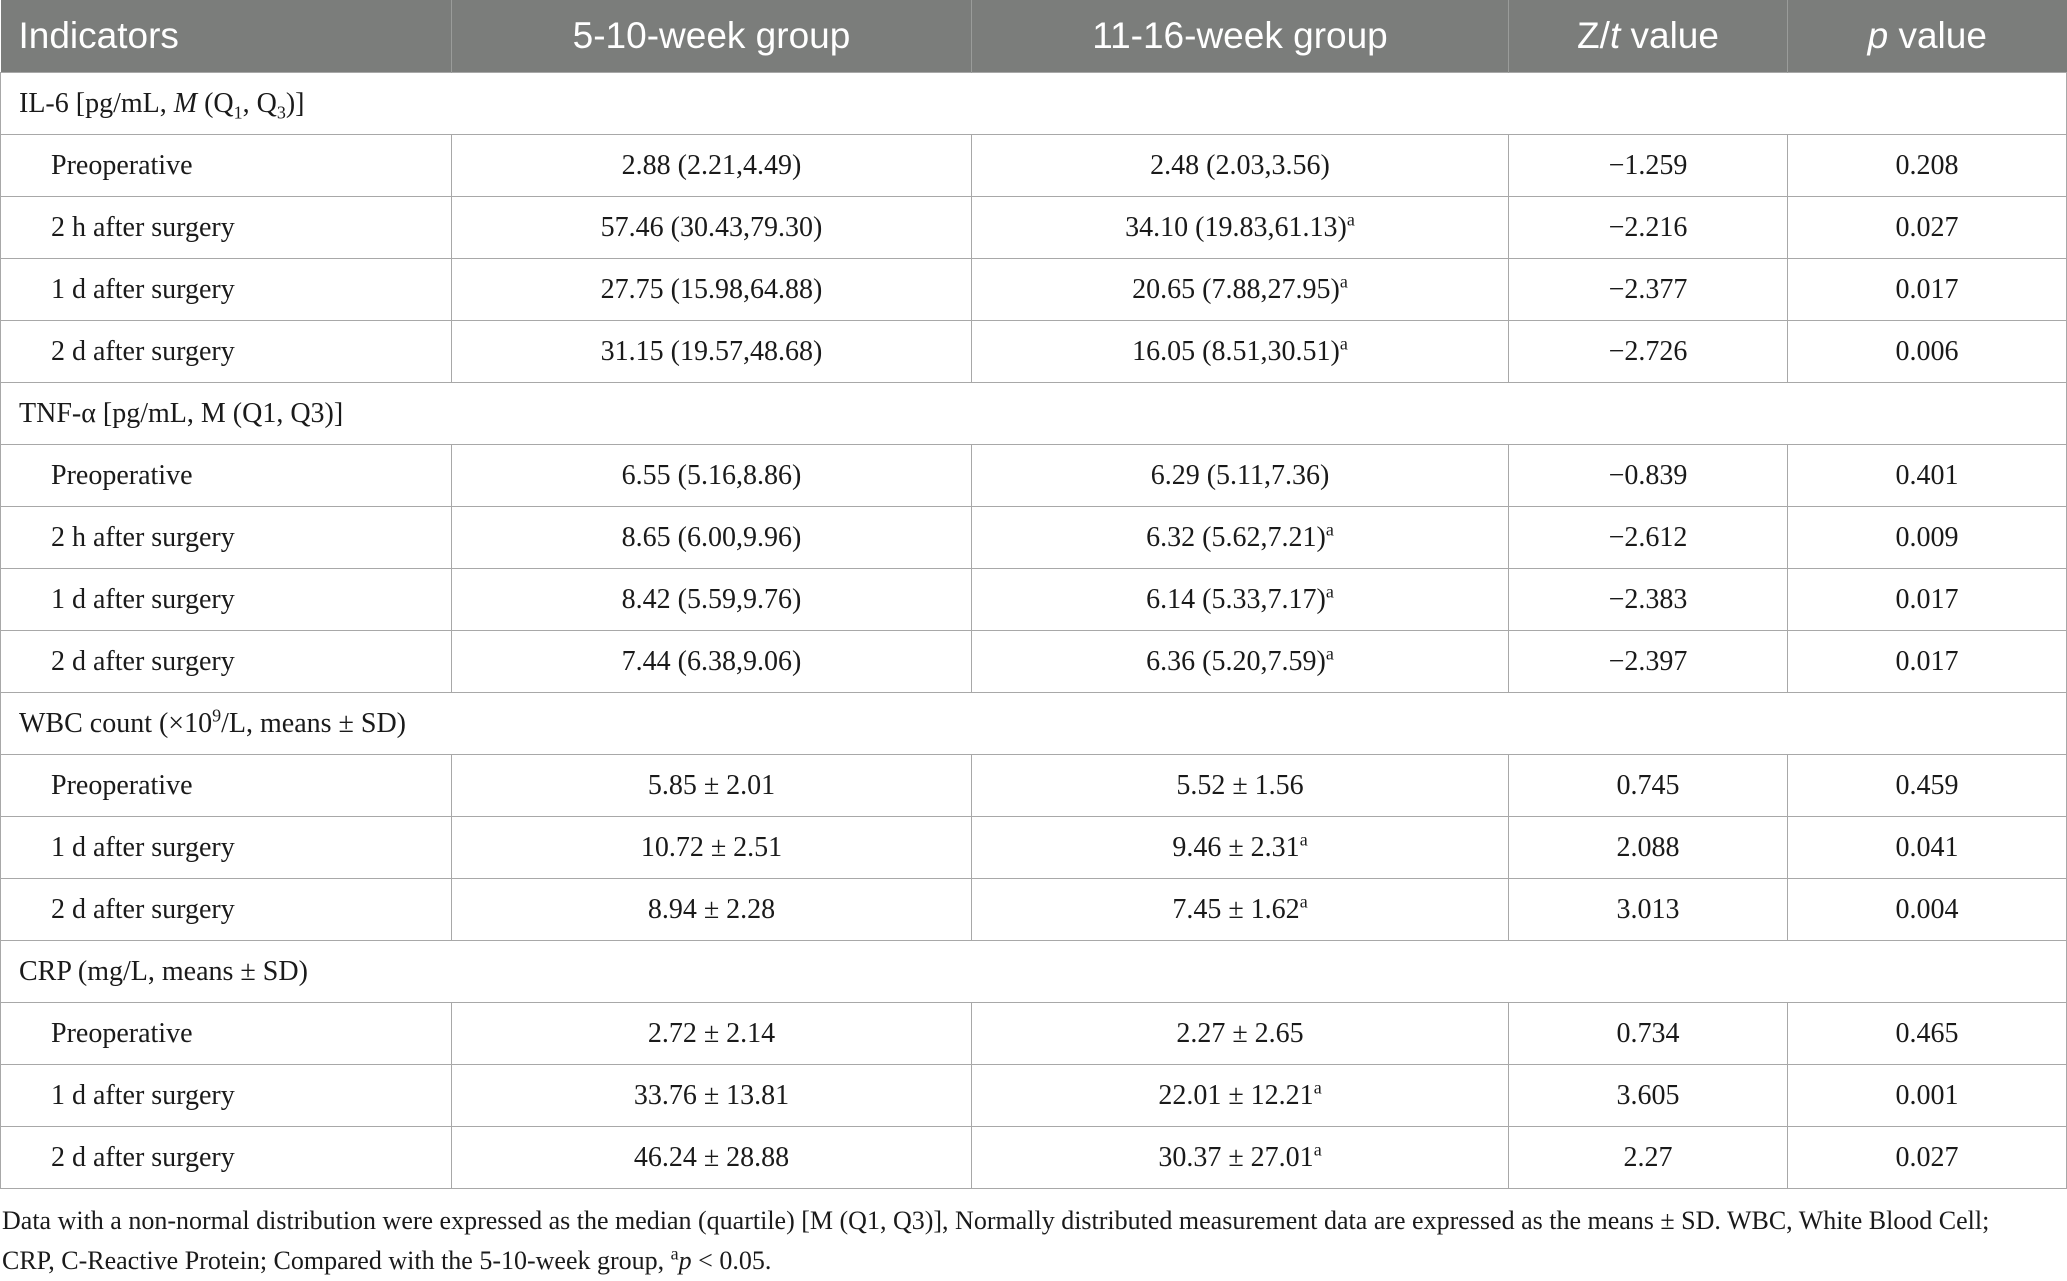 The image size is (2067, 1281). I want to click on group-b-value: 7.45 ± 1.62, so click(1236, 909).